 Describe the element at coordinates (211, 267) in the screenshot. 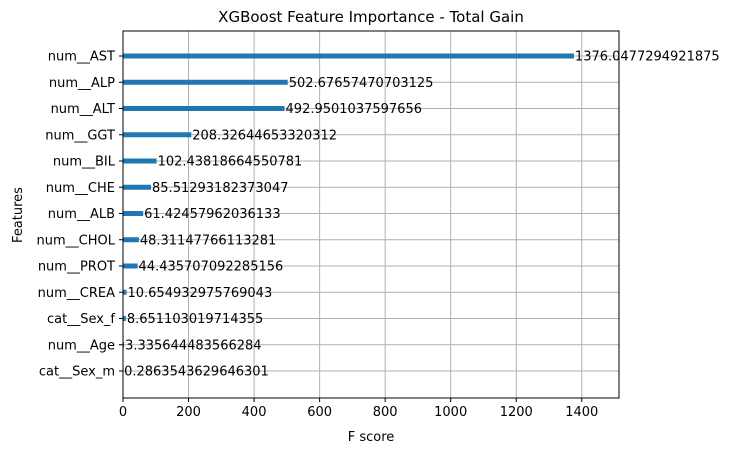

I see `bar-value-label: 44.435707092285156` at that location.